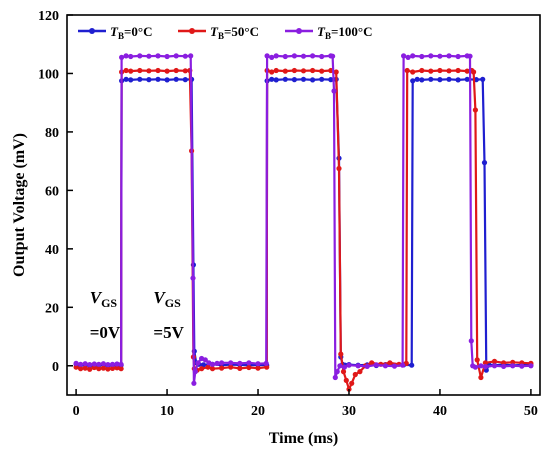 This screenshot has width=550, height=457. Describe the element at coordinates (76, 411) in the screenshot. I see `x-tick-label: 0` at that location.